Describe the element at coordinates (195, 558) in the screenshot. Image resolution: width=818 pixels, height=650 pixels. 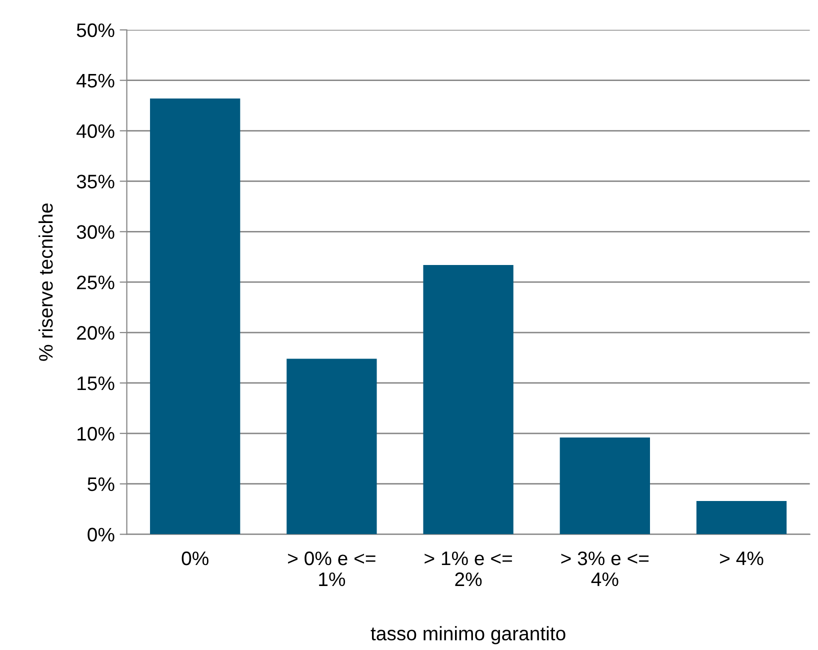
I see `x-tick-label: 0%` at that location.